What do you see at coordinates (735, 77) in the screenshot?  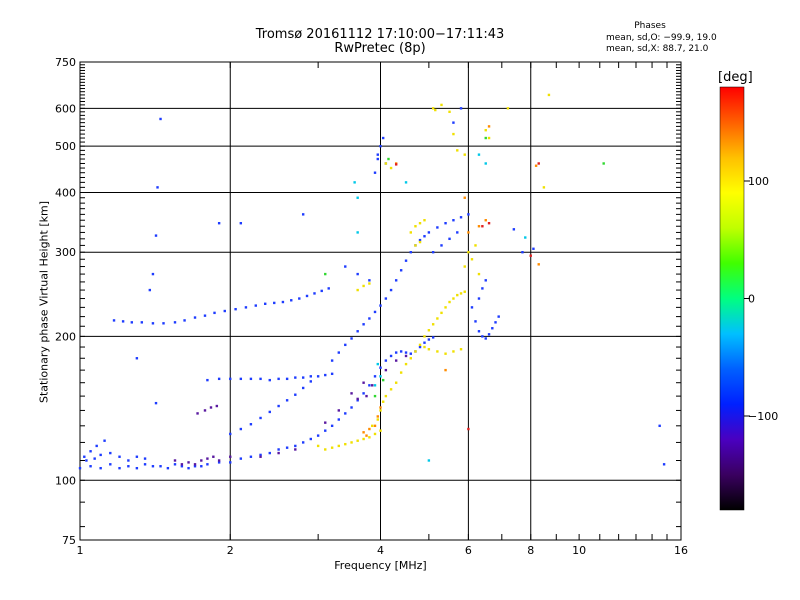 I see `colorbar-label: [deg]` at bounding box center [735, 77].